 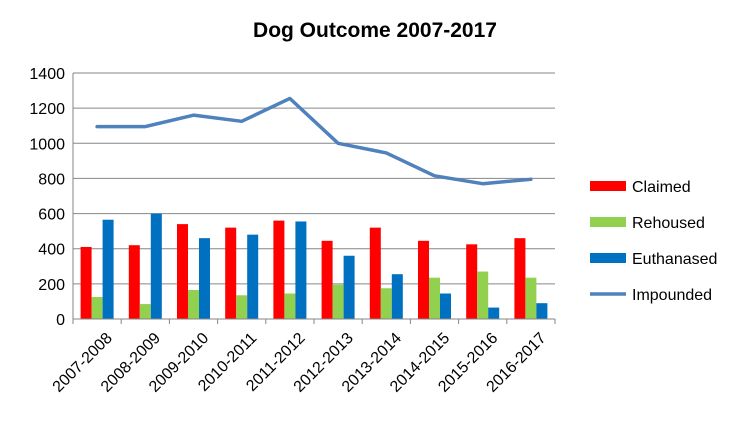 I want to click on bar-claimed-2008-2009, so click(x=134, y=282).